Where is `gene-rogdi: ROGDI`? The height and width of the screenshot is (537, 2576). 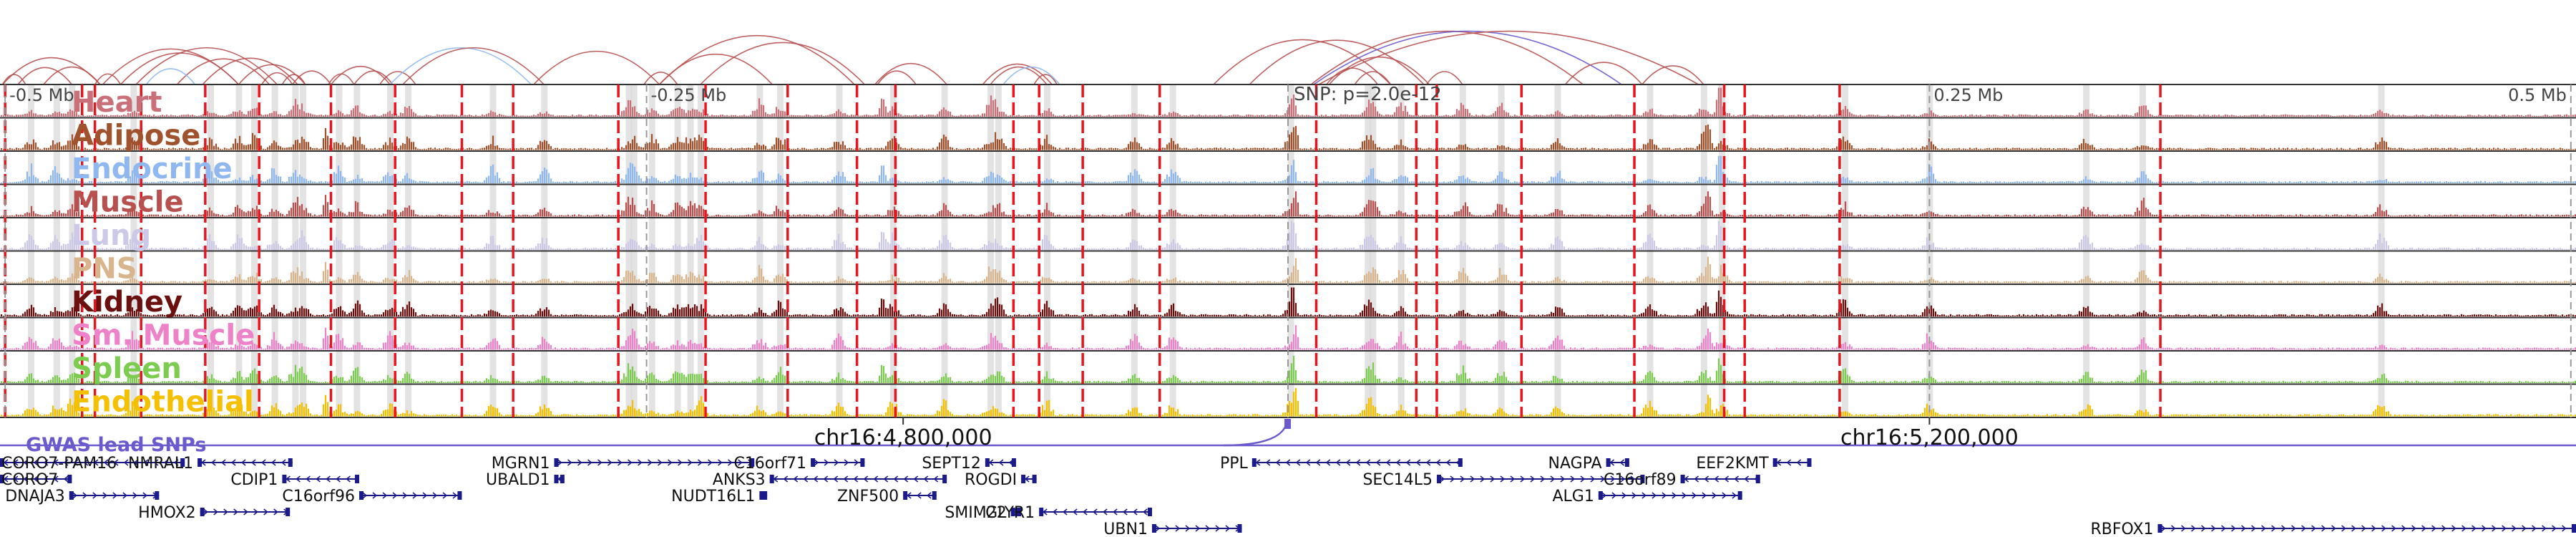 gene-rogdi: ROGDI is located at coordinates (1001, 480).